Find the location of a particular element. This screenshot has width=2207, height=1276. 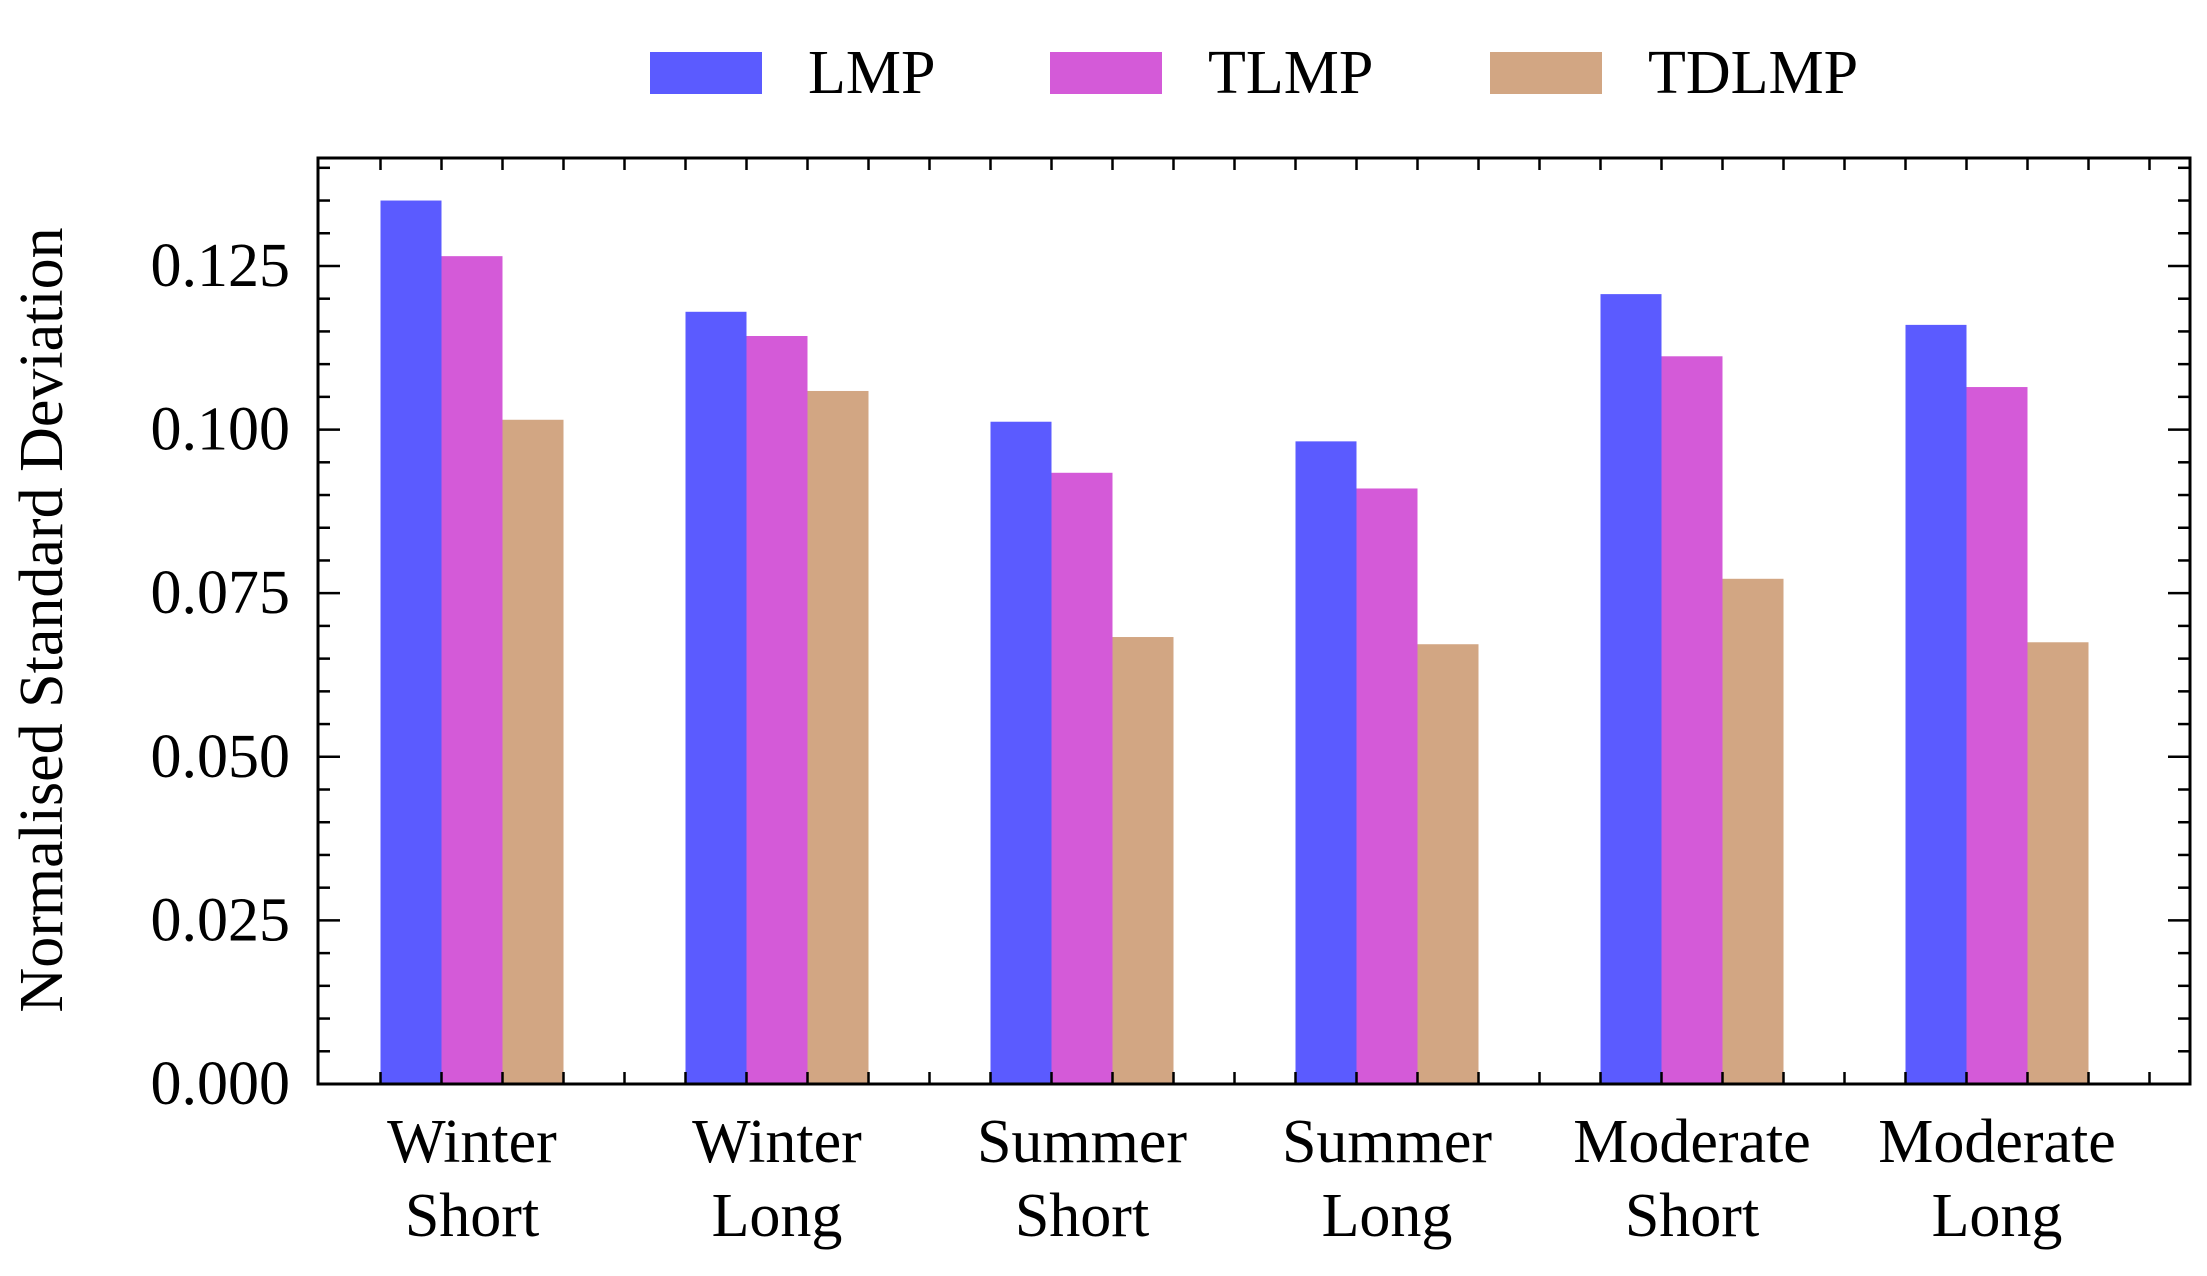

legend-label-tlmp: TLMP is located at coordinates (1290, 73).